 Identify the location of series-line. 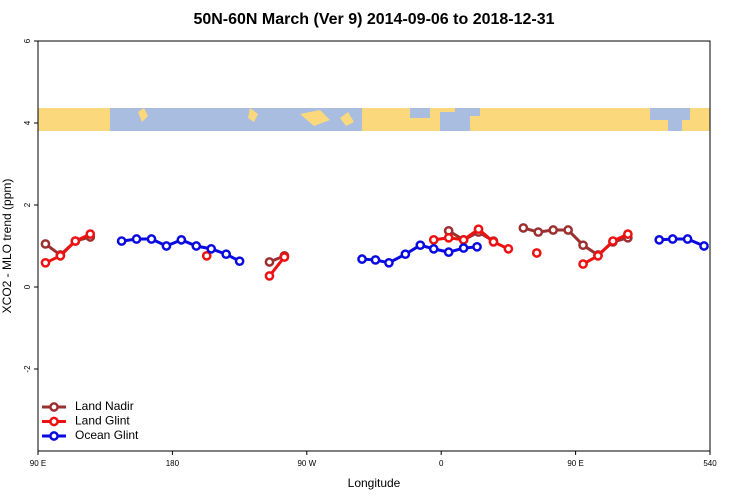
(336, 252).